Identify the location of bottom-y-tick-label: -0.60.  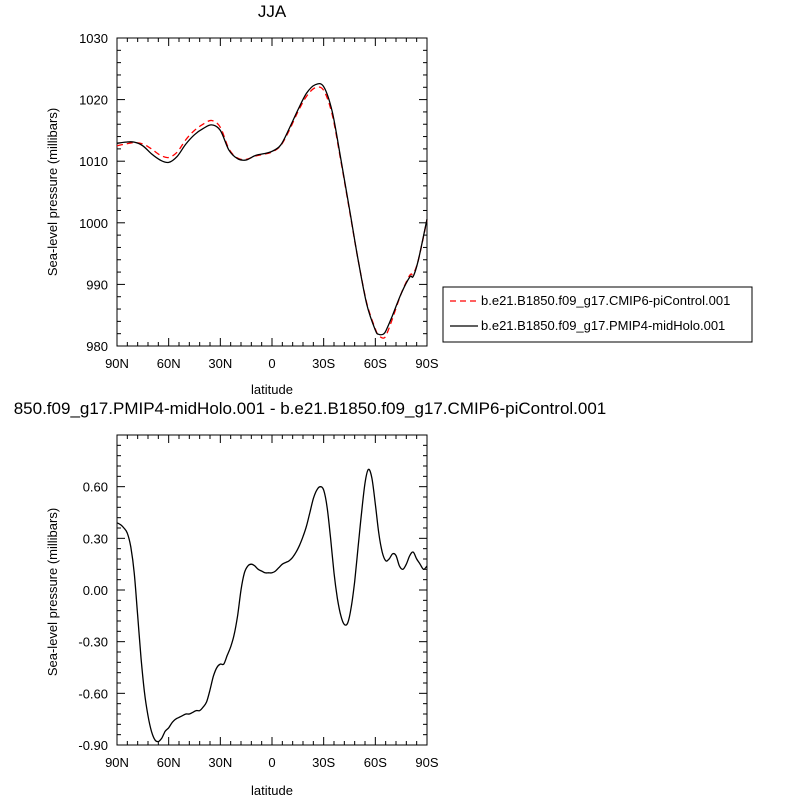
(93, 693).